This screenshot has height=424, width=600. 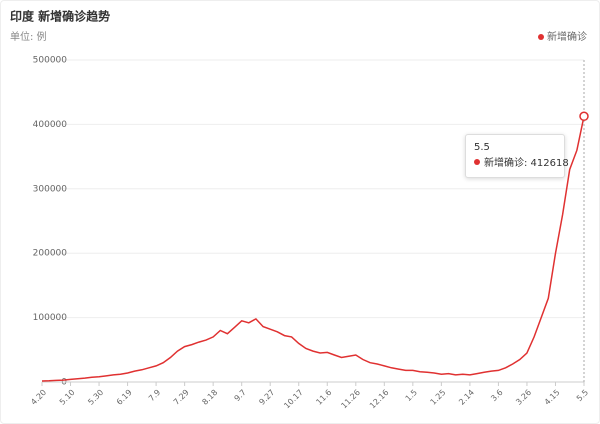 I want to click on tooltip: 5.5 新增确诊: 412618, so click(x=517, y=156).